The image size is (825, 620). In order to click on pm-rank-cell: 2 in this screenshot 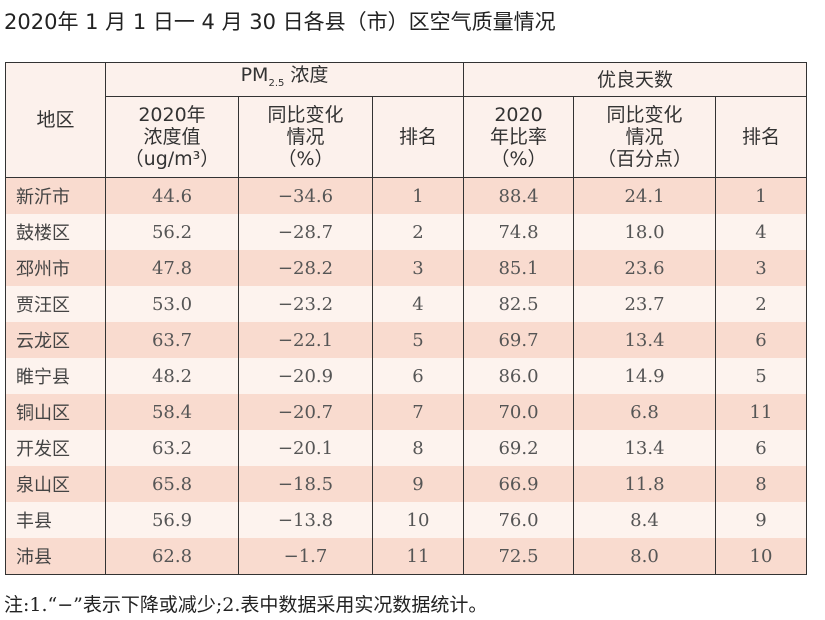, I will do `click(418, 232)`.